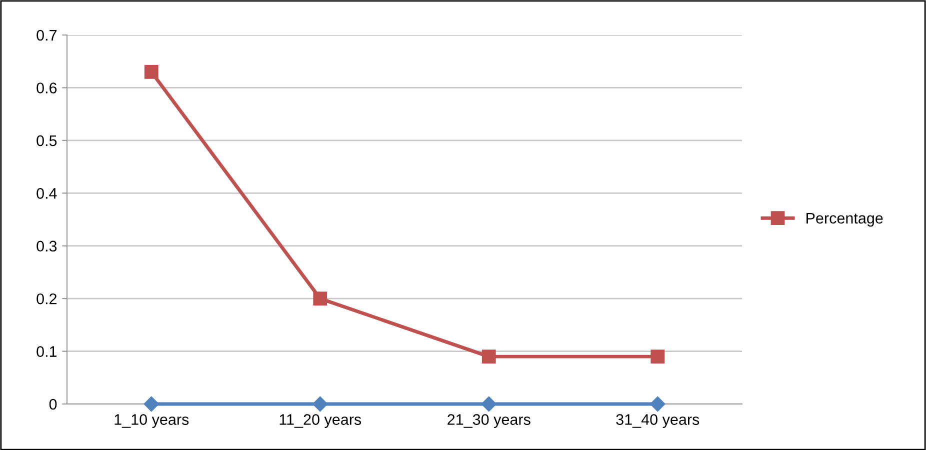 The image size is (926, 450). Describe the element at coordinates (46, 246) in the screenshot. I see `y-tick-label: 0.3` at that location.